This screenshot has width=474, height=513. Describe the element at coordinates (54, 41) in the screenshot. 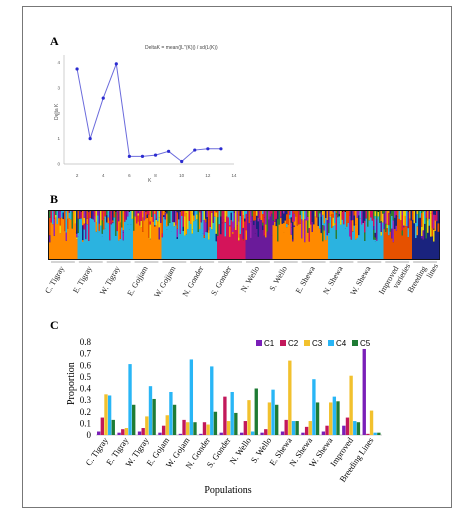

I see `panel-label-a: A` at that location.